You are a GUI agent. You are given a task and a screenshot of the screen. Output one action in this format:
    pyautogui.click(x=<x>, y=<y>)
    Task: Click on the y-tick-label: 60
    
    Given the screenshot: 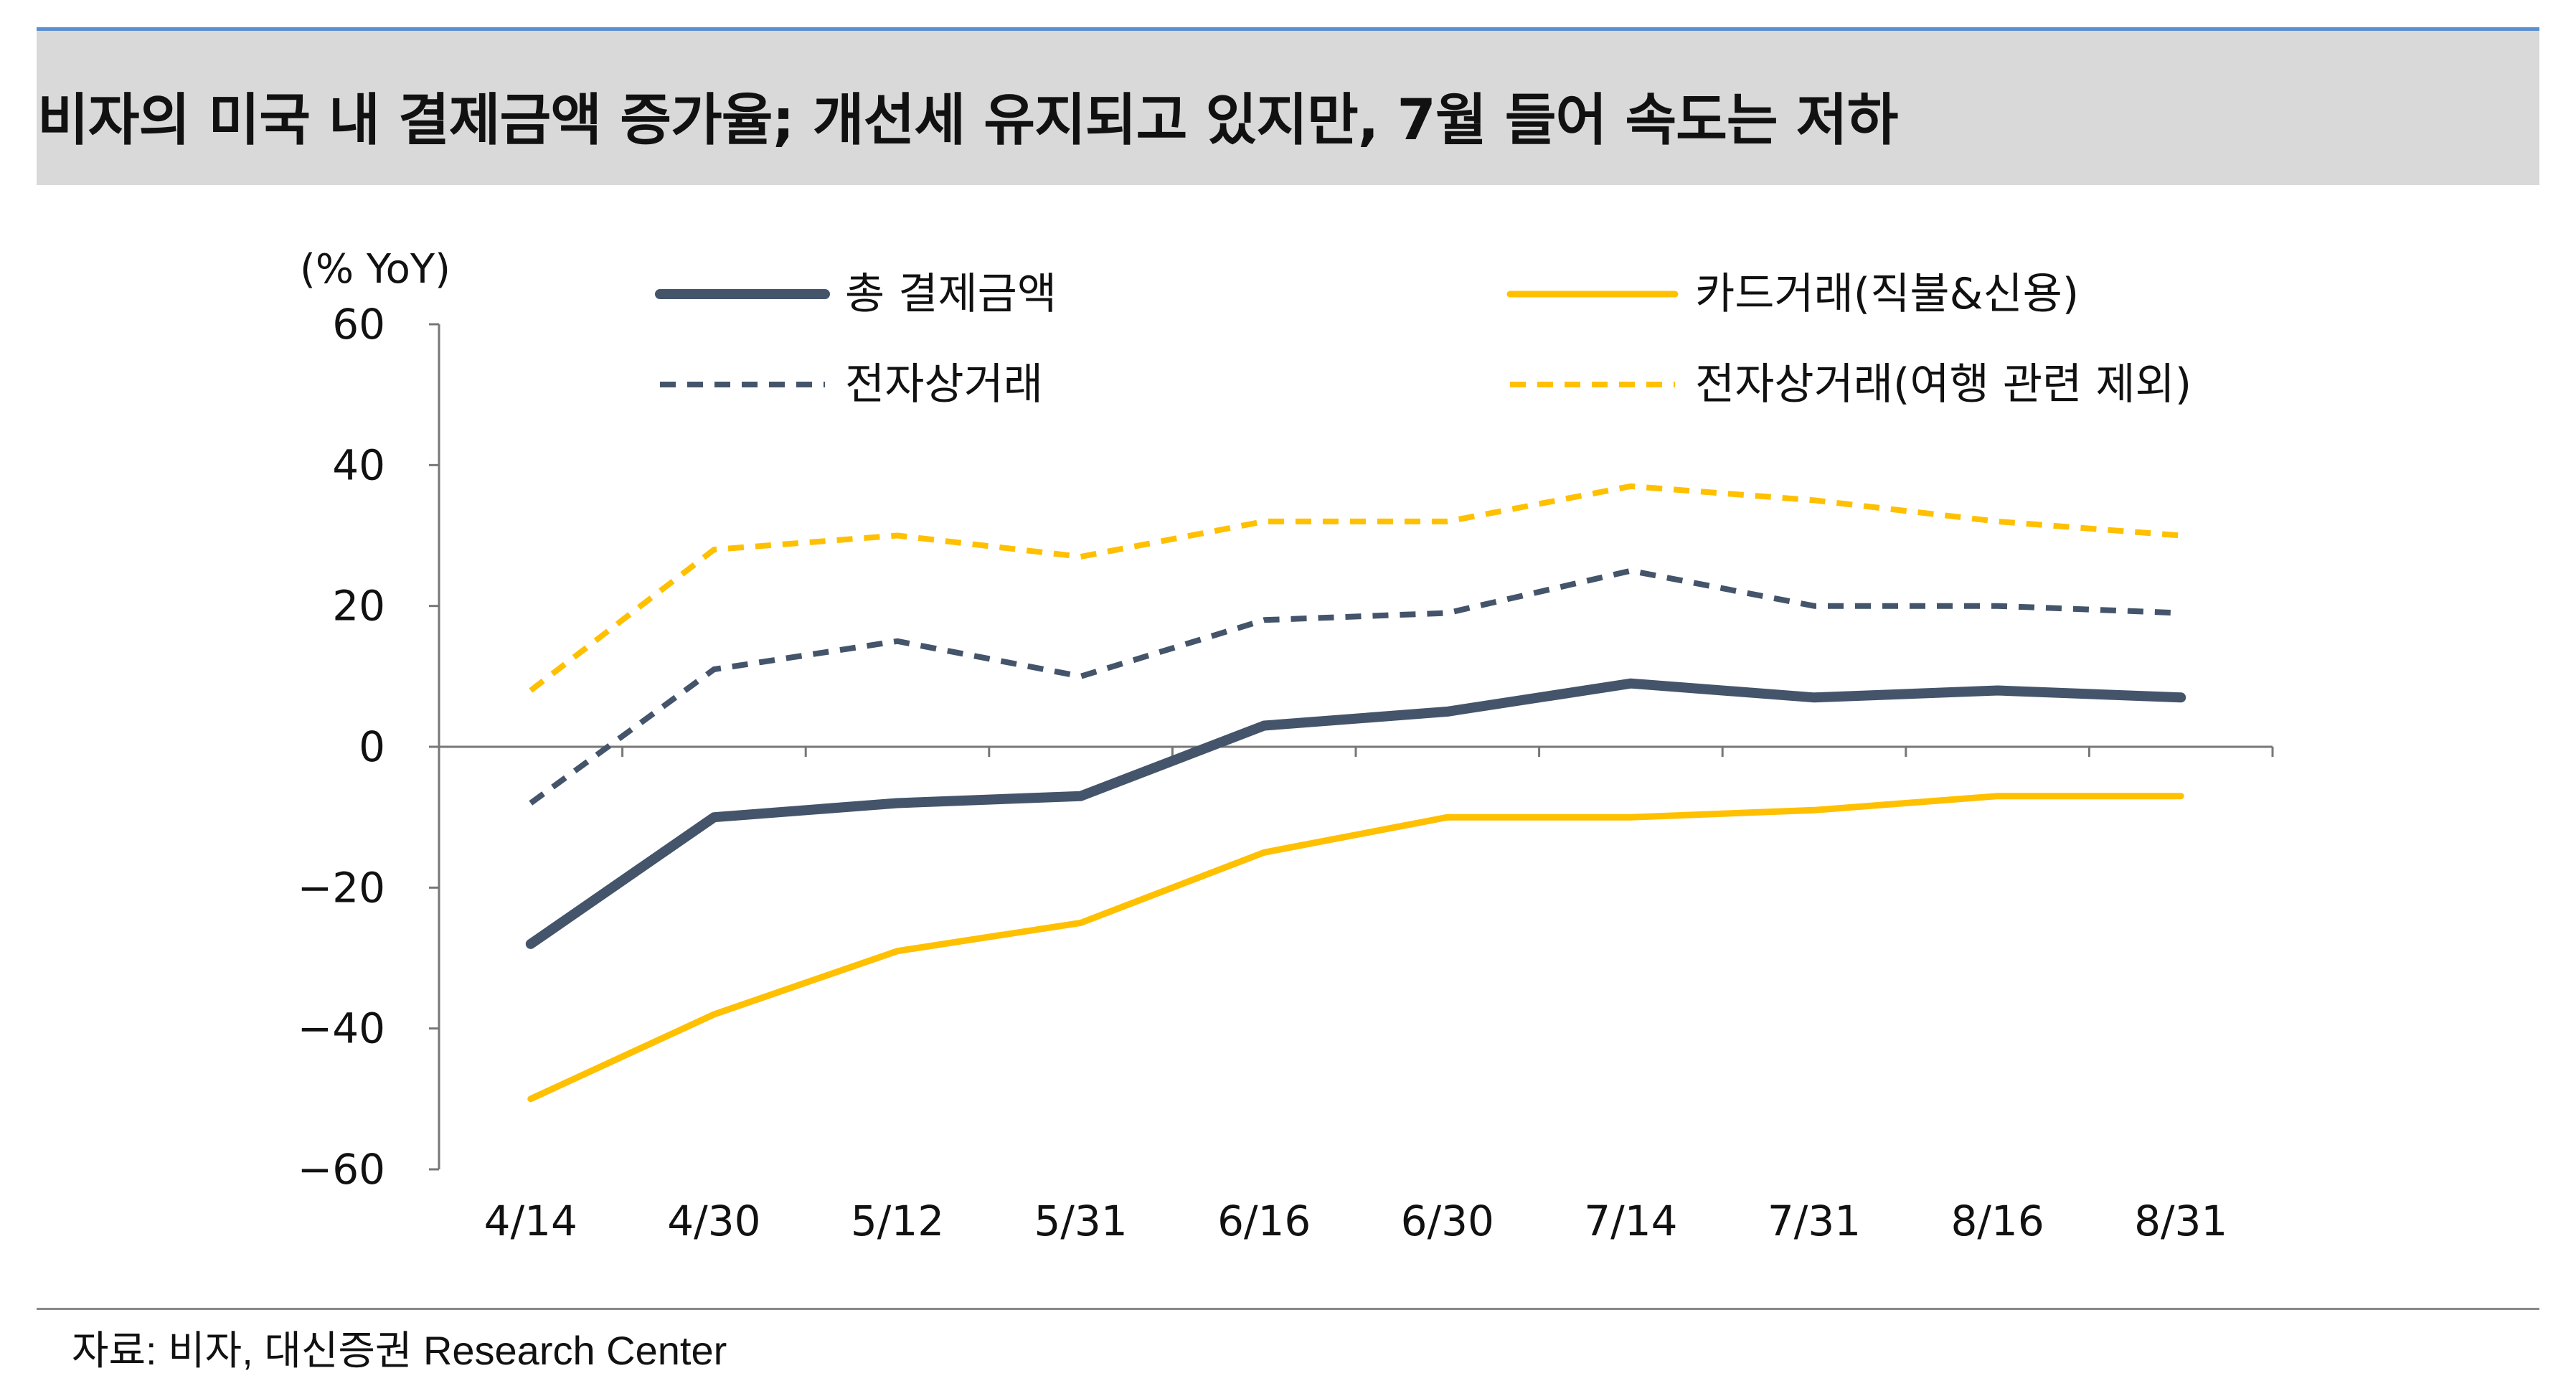 What is the action you would take?
    pyautogui.click(x=358, y=325)
    